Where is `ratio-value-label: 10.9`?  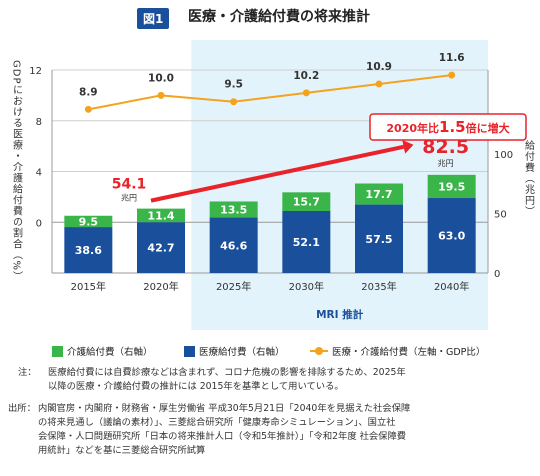 ratio-value-label: 10.9 is located at coordinates (379, 67).